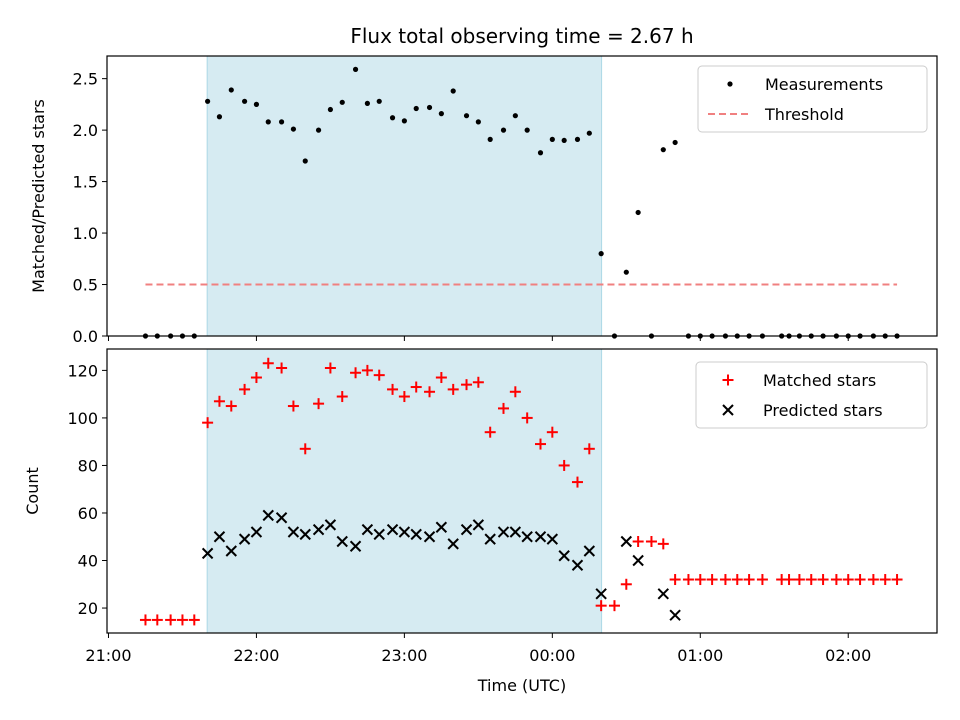 This screenshot has height=720, width=960. I want to click on count-point-1-14-b, so click(379, 534).